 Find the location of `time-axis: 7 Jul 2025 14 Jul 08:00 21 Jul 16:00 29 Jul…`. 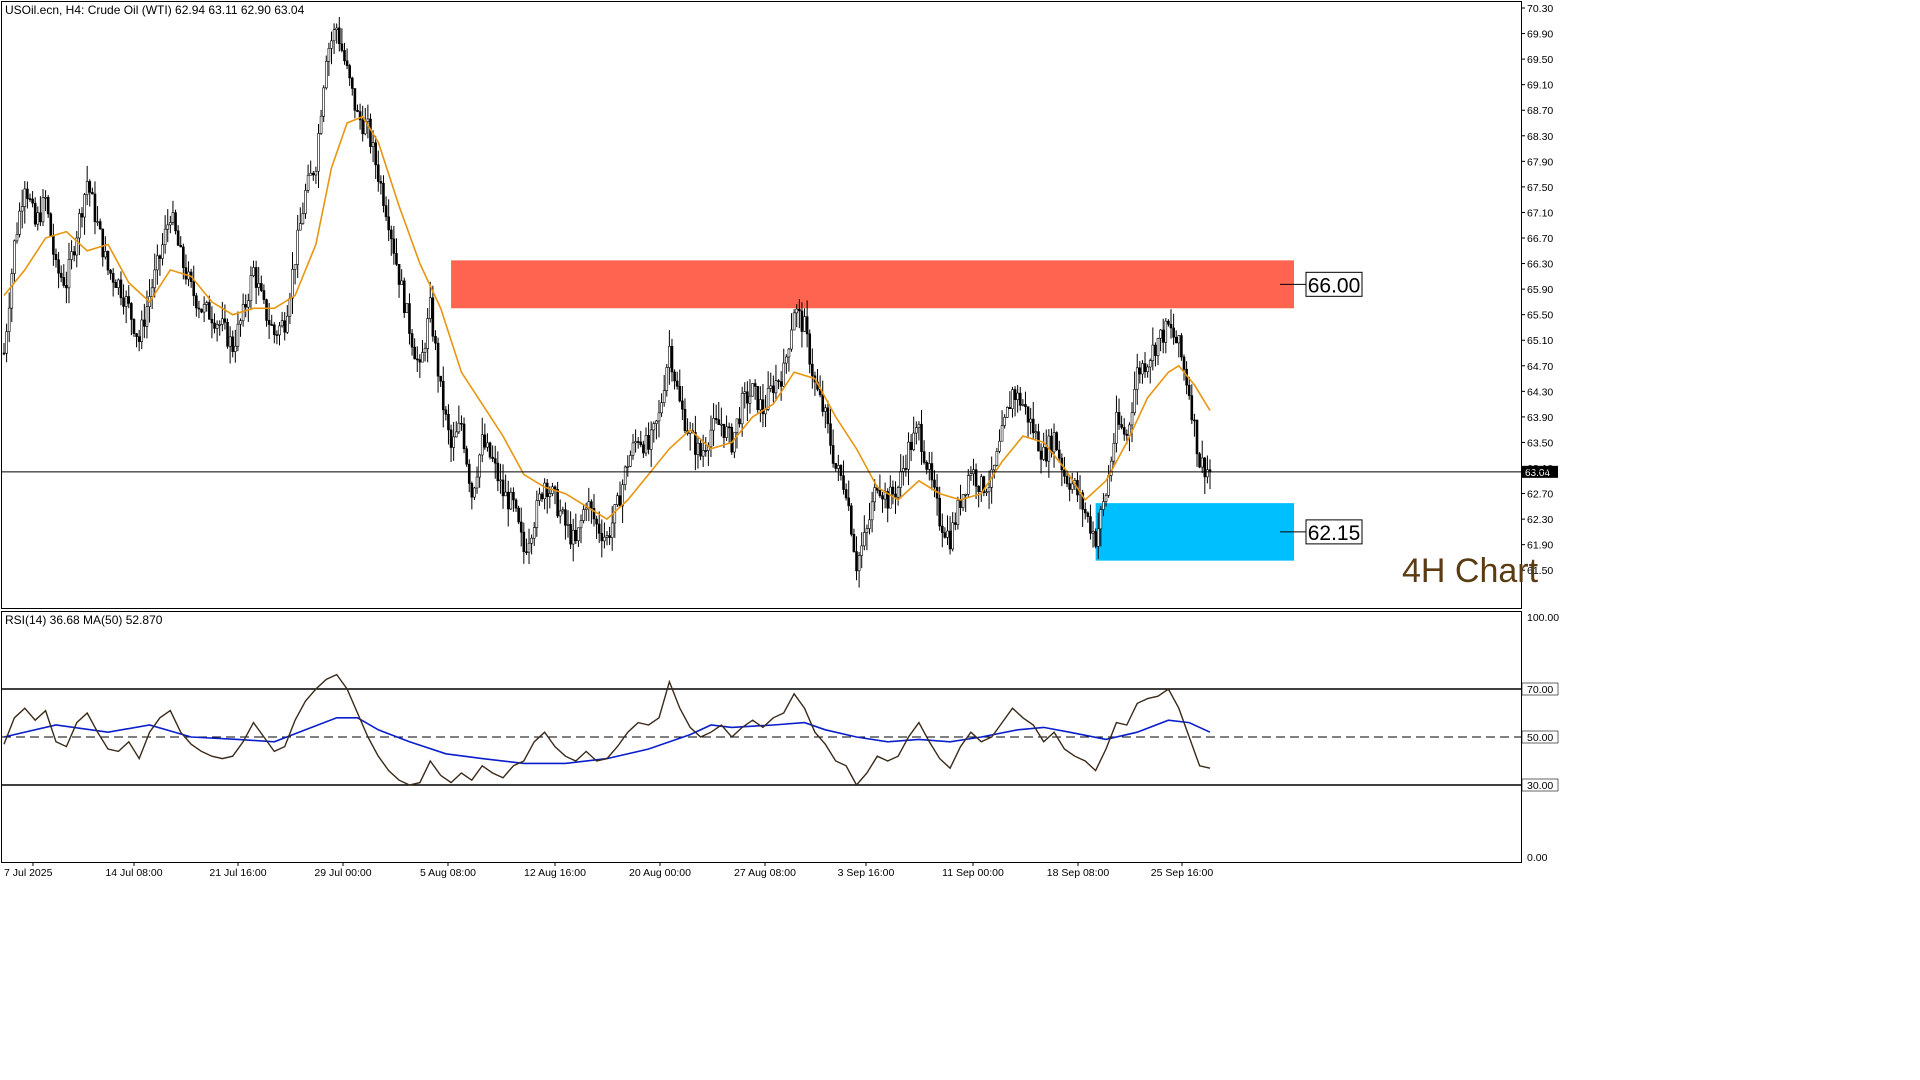

time-axis: 7 Jul 2025 14 Jul 08:00 21 Jul 16:00 29 Jul… is located at coordinates (608, 870).